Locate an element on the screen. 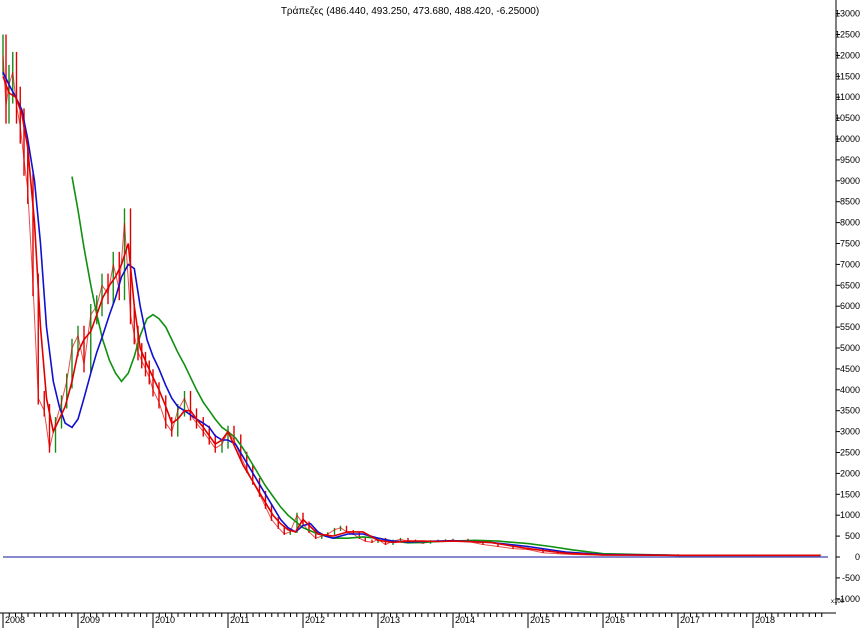 This screenshot has width=861, height=628. y-tick-label: 13000 is located at coordinates (847, 14).